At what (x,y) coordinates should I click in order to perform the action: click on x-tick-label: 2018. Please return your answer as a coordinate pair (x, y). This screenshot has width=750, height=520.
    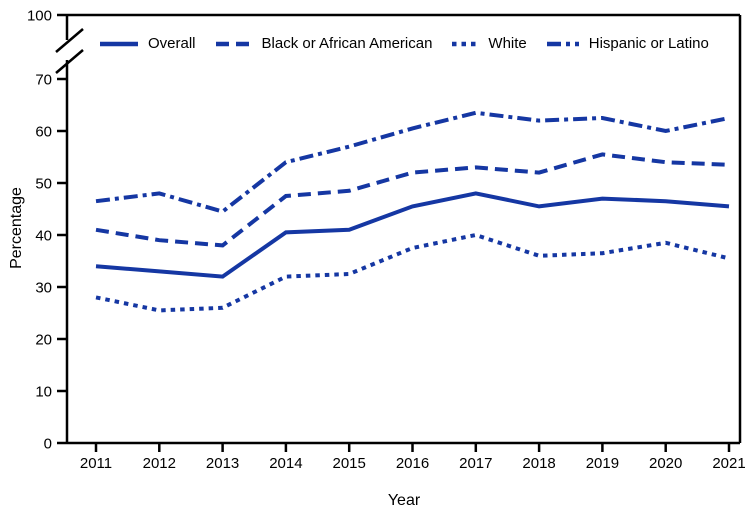
    Looking at the image, I should click on (538, 463).